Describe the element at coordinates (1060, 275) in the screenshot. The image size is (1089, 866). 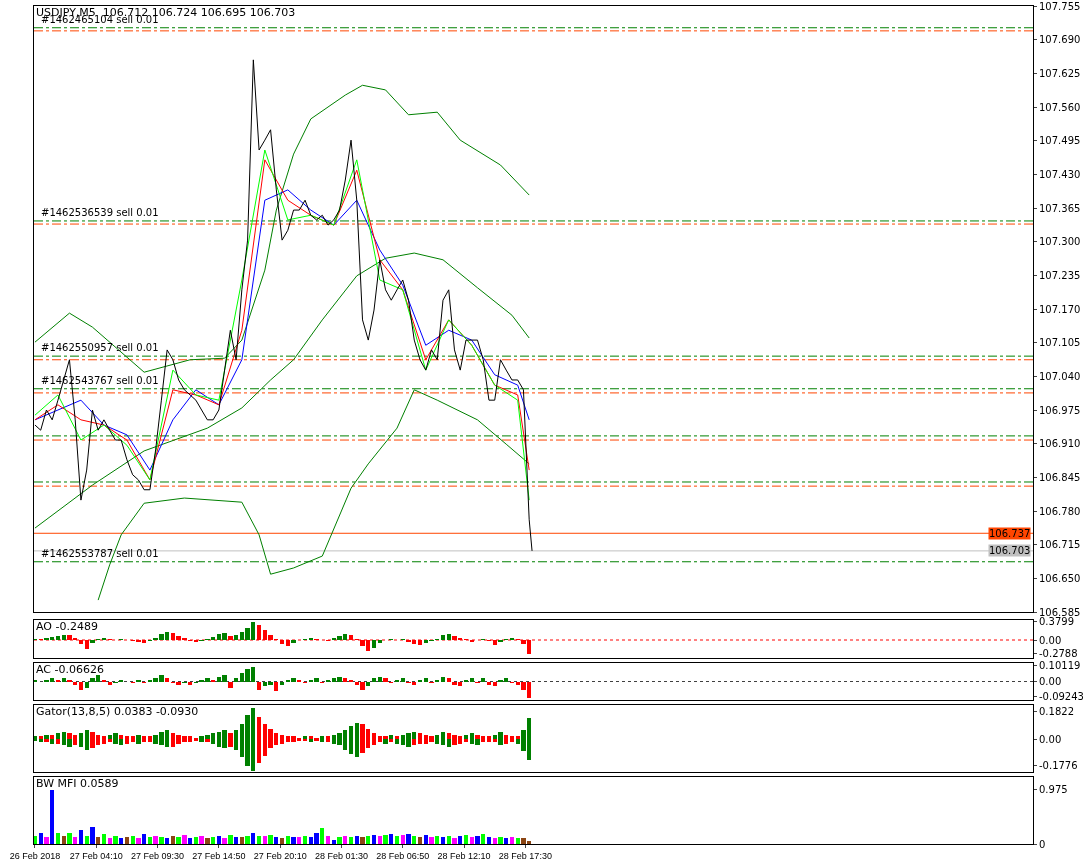
I see `y-tick-label: 107.235` at that location.